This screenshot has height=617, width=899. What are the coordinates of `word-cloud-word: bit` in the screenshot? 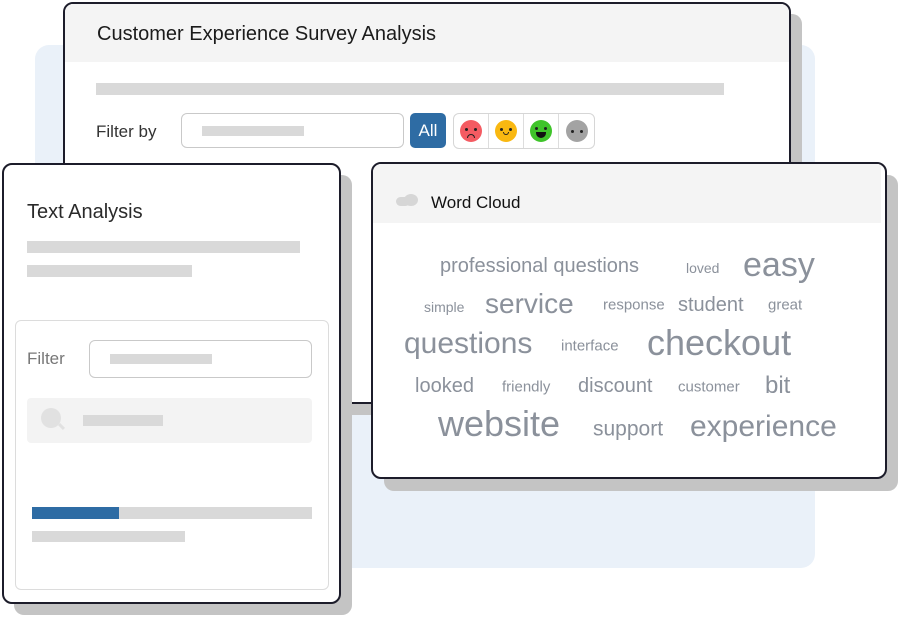 It's located at (778, 385).